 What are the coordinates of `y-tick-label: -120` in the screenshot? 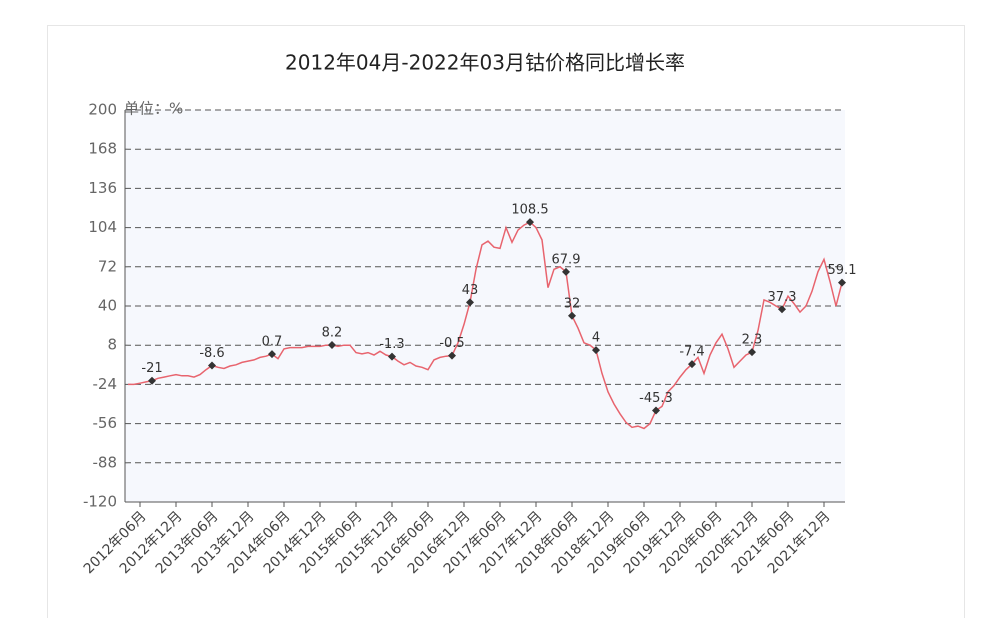 It's located at (100, 502).